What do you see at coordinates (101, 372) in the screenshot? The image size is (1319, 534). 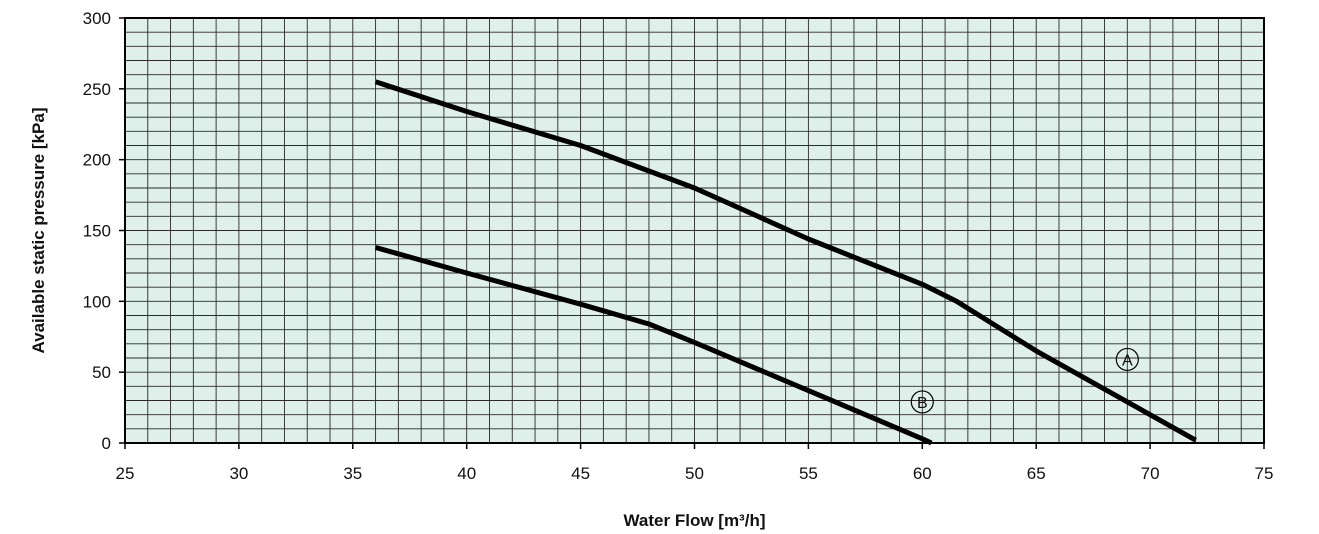 I see `y-tick-label: 50` at bounding box center [101, 372].